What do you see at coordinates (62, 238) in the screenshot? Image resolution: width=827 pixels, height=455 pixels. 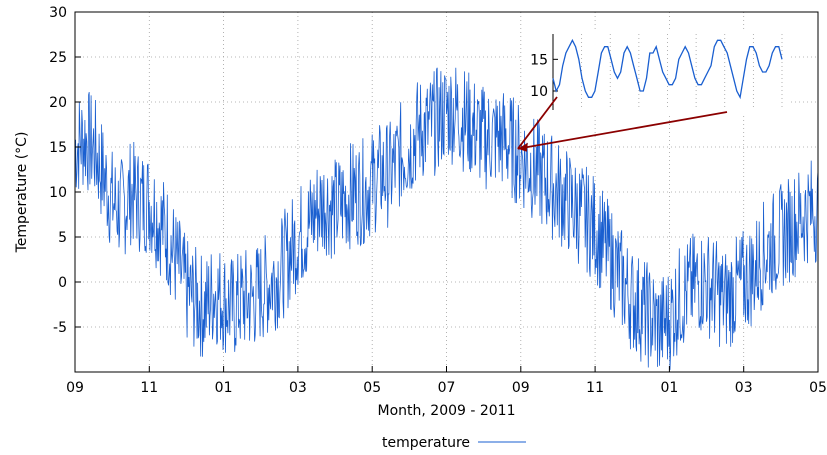 I see `y-tick-label: 5` at bounding box center [62, 238].